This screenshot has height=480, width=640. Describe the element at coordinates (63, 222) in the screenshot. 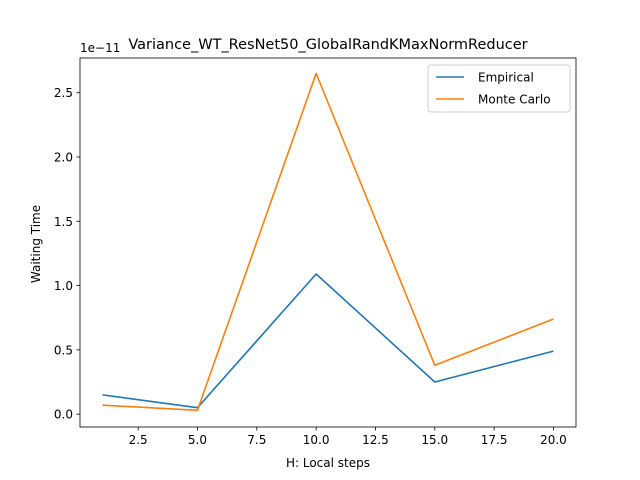

I see `y-tick-label: 1.5` at that location.